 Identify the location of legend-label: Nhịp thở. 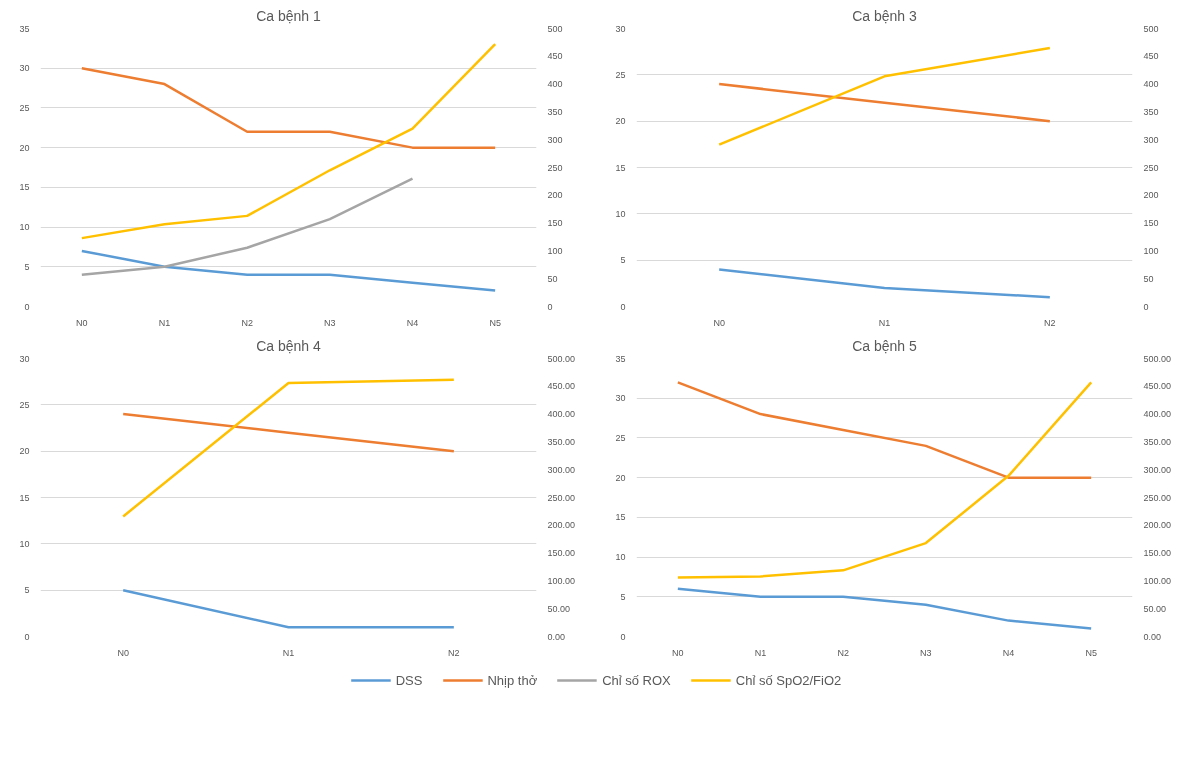
(512, 680).